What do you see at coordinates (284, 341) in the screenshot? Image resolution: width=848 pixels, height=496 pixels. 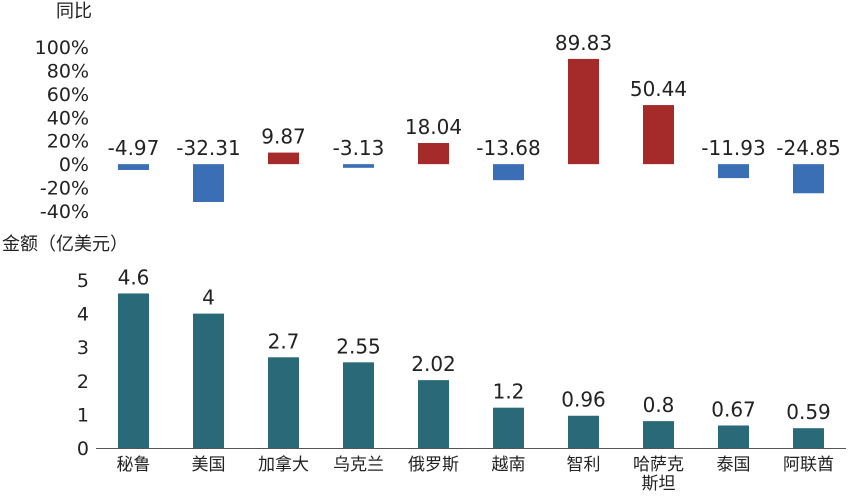 I see `bottom-data-label: 2.7` at bounding box center [284, 341].